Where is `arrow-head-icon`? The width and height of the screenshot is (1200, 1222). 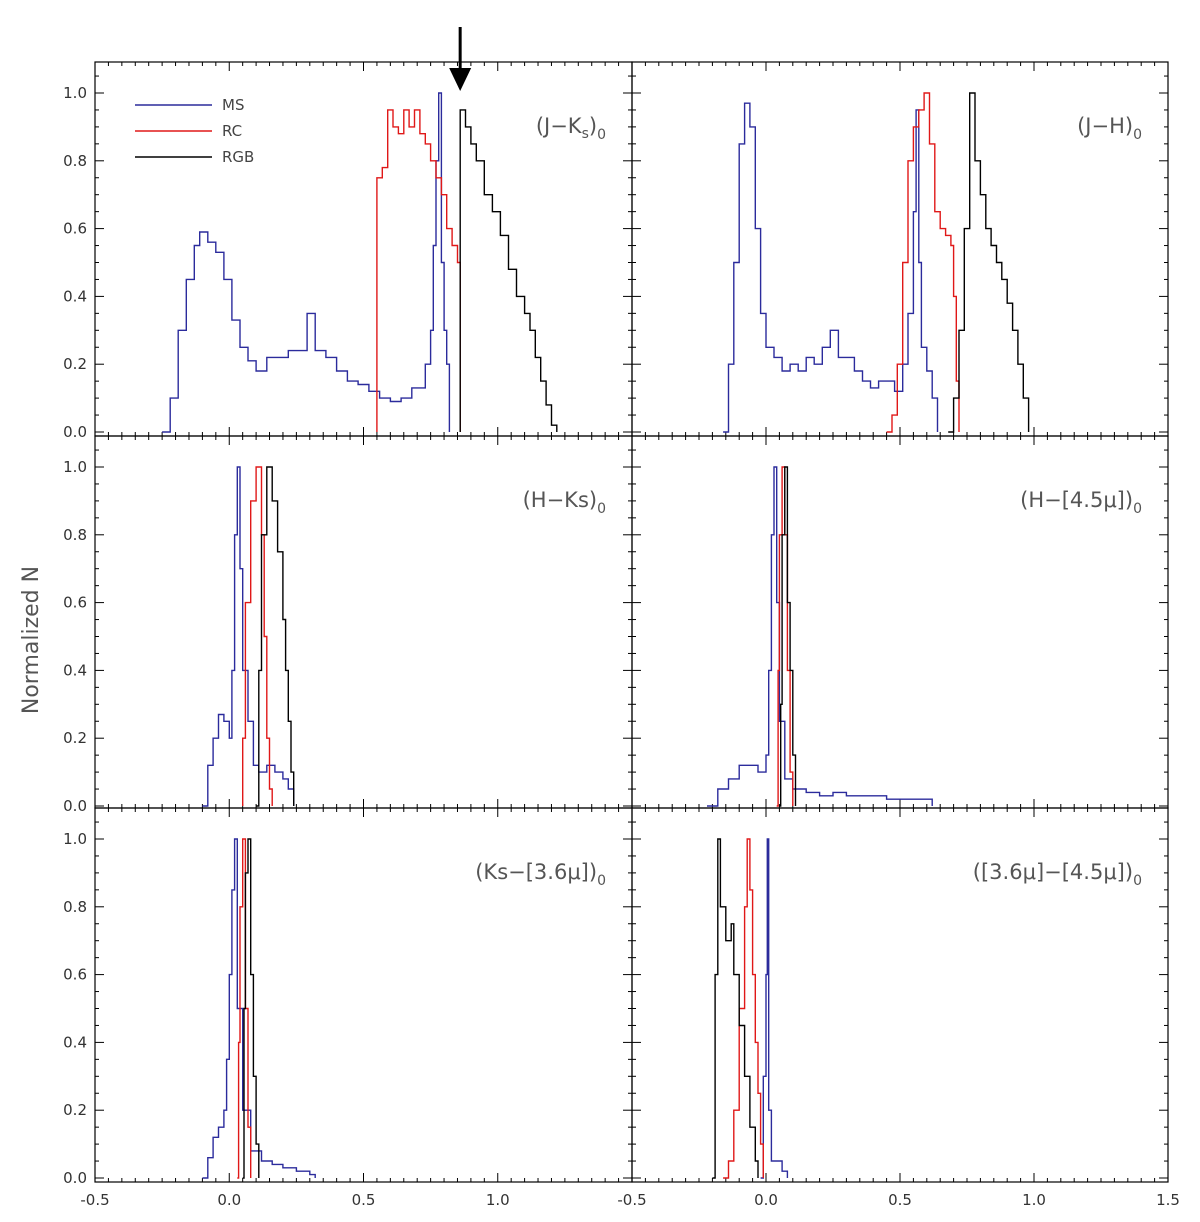 arrow-head-icon is located at coordinates (460, 79).